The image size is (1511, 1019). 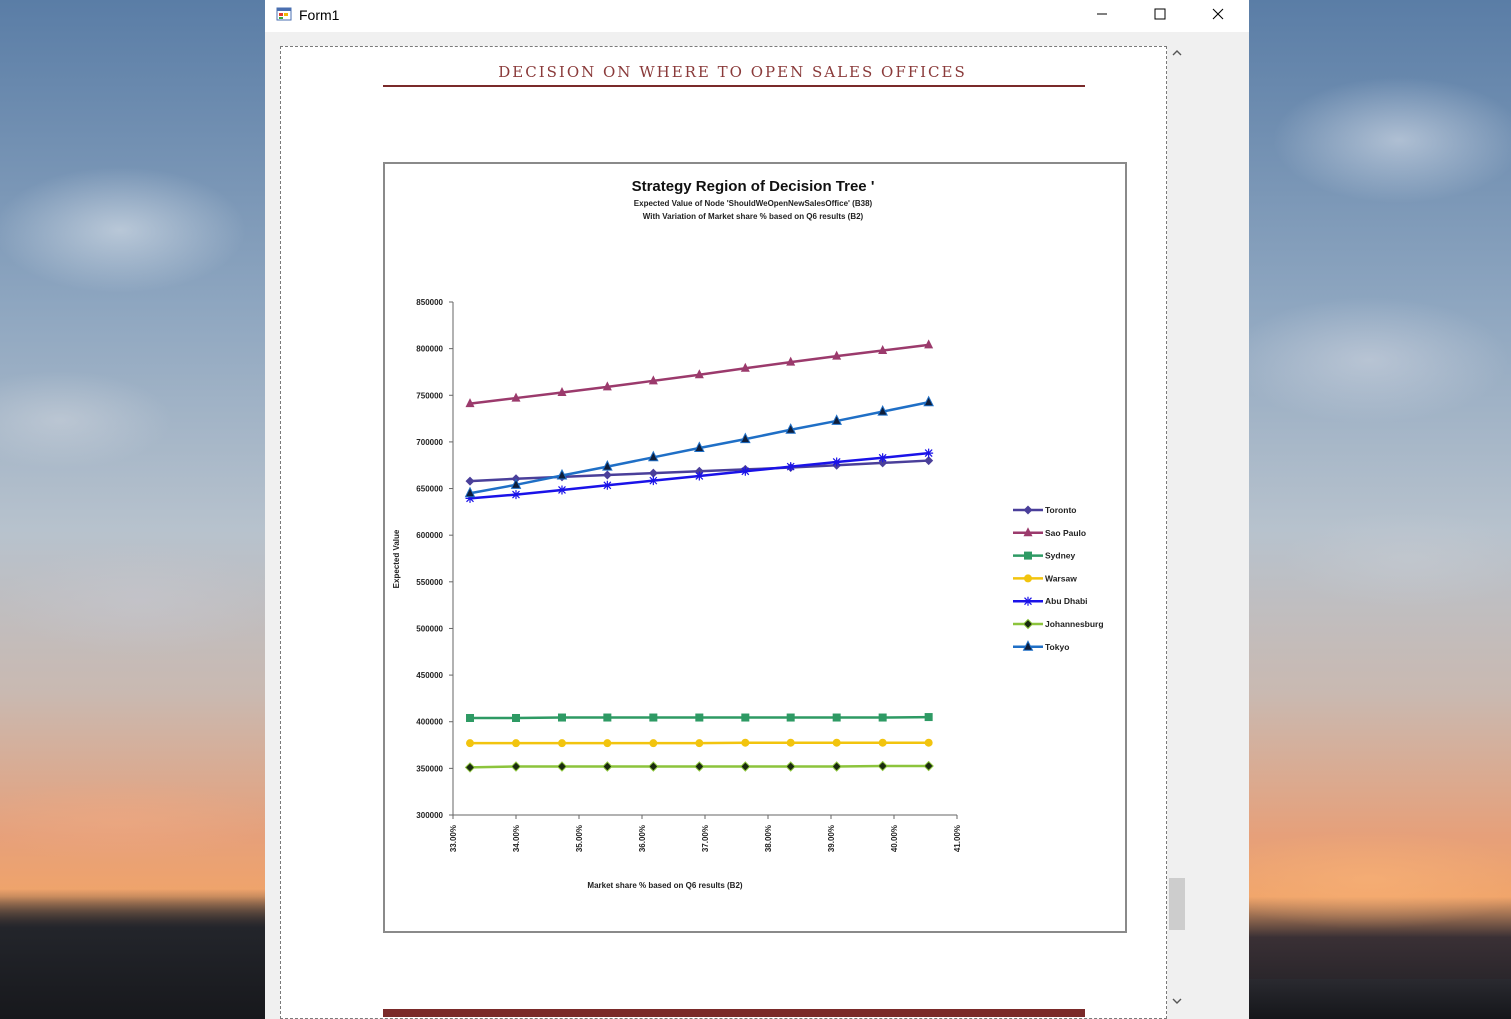 I want to click on legend-label-johannesburg: Johannesburg, so click(x=1074, y=624).